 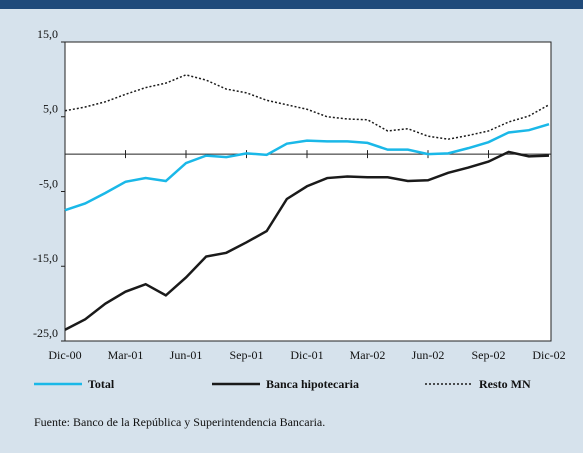 I want to click on y-tick-label: -25,0, so click(x=45, y=333).